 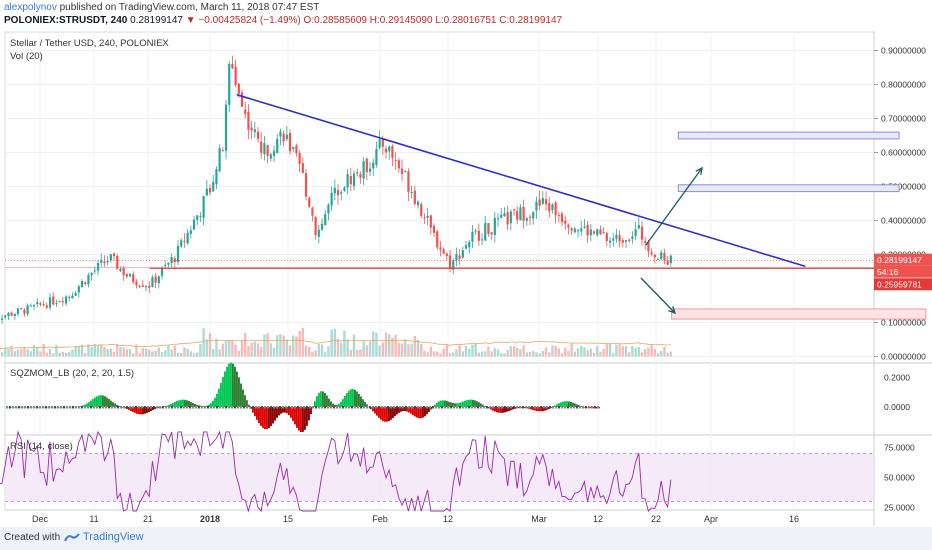 I want to click on rsi-label: RSI (14, close), so click(x=41, y=446).